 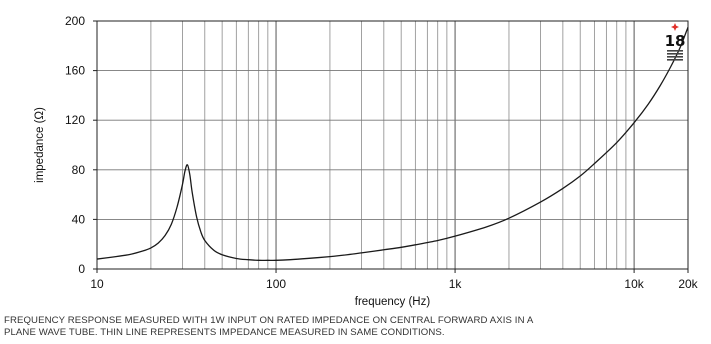 What do you see at coordinates (81, 145) in the screenshot?
I see `y-tick-labels: 0 40 80 120 160 200` at bounding box center [81, 145].